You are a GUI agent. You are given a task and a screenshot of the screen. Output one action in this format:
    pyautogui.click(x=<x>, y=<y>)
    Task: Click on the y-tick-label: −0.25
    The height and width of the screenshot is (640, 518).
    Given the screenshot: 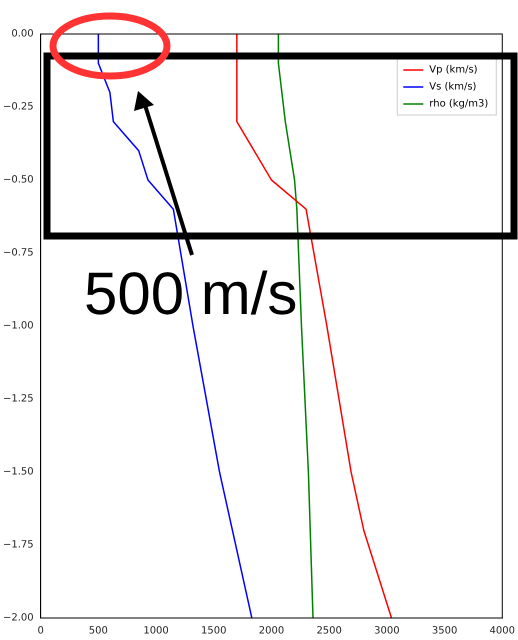 What is the action you would take?
    pyautogui.click(x=18, y=107)
    